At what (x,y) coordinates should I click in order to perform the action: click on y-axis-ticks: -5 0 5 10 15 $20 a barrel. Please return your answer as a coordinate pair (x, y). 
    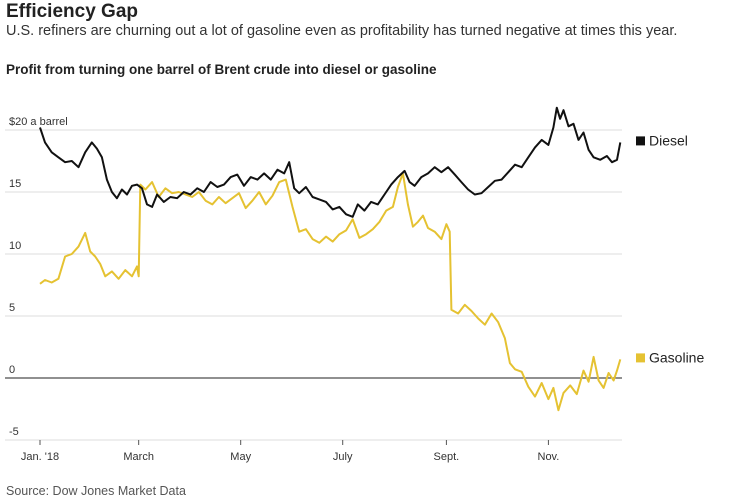
    Looking at the image, I should click on (38, 277).